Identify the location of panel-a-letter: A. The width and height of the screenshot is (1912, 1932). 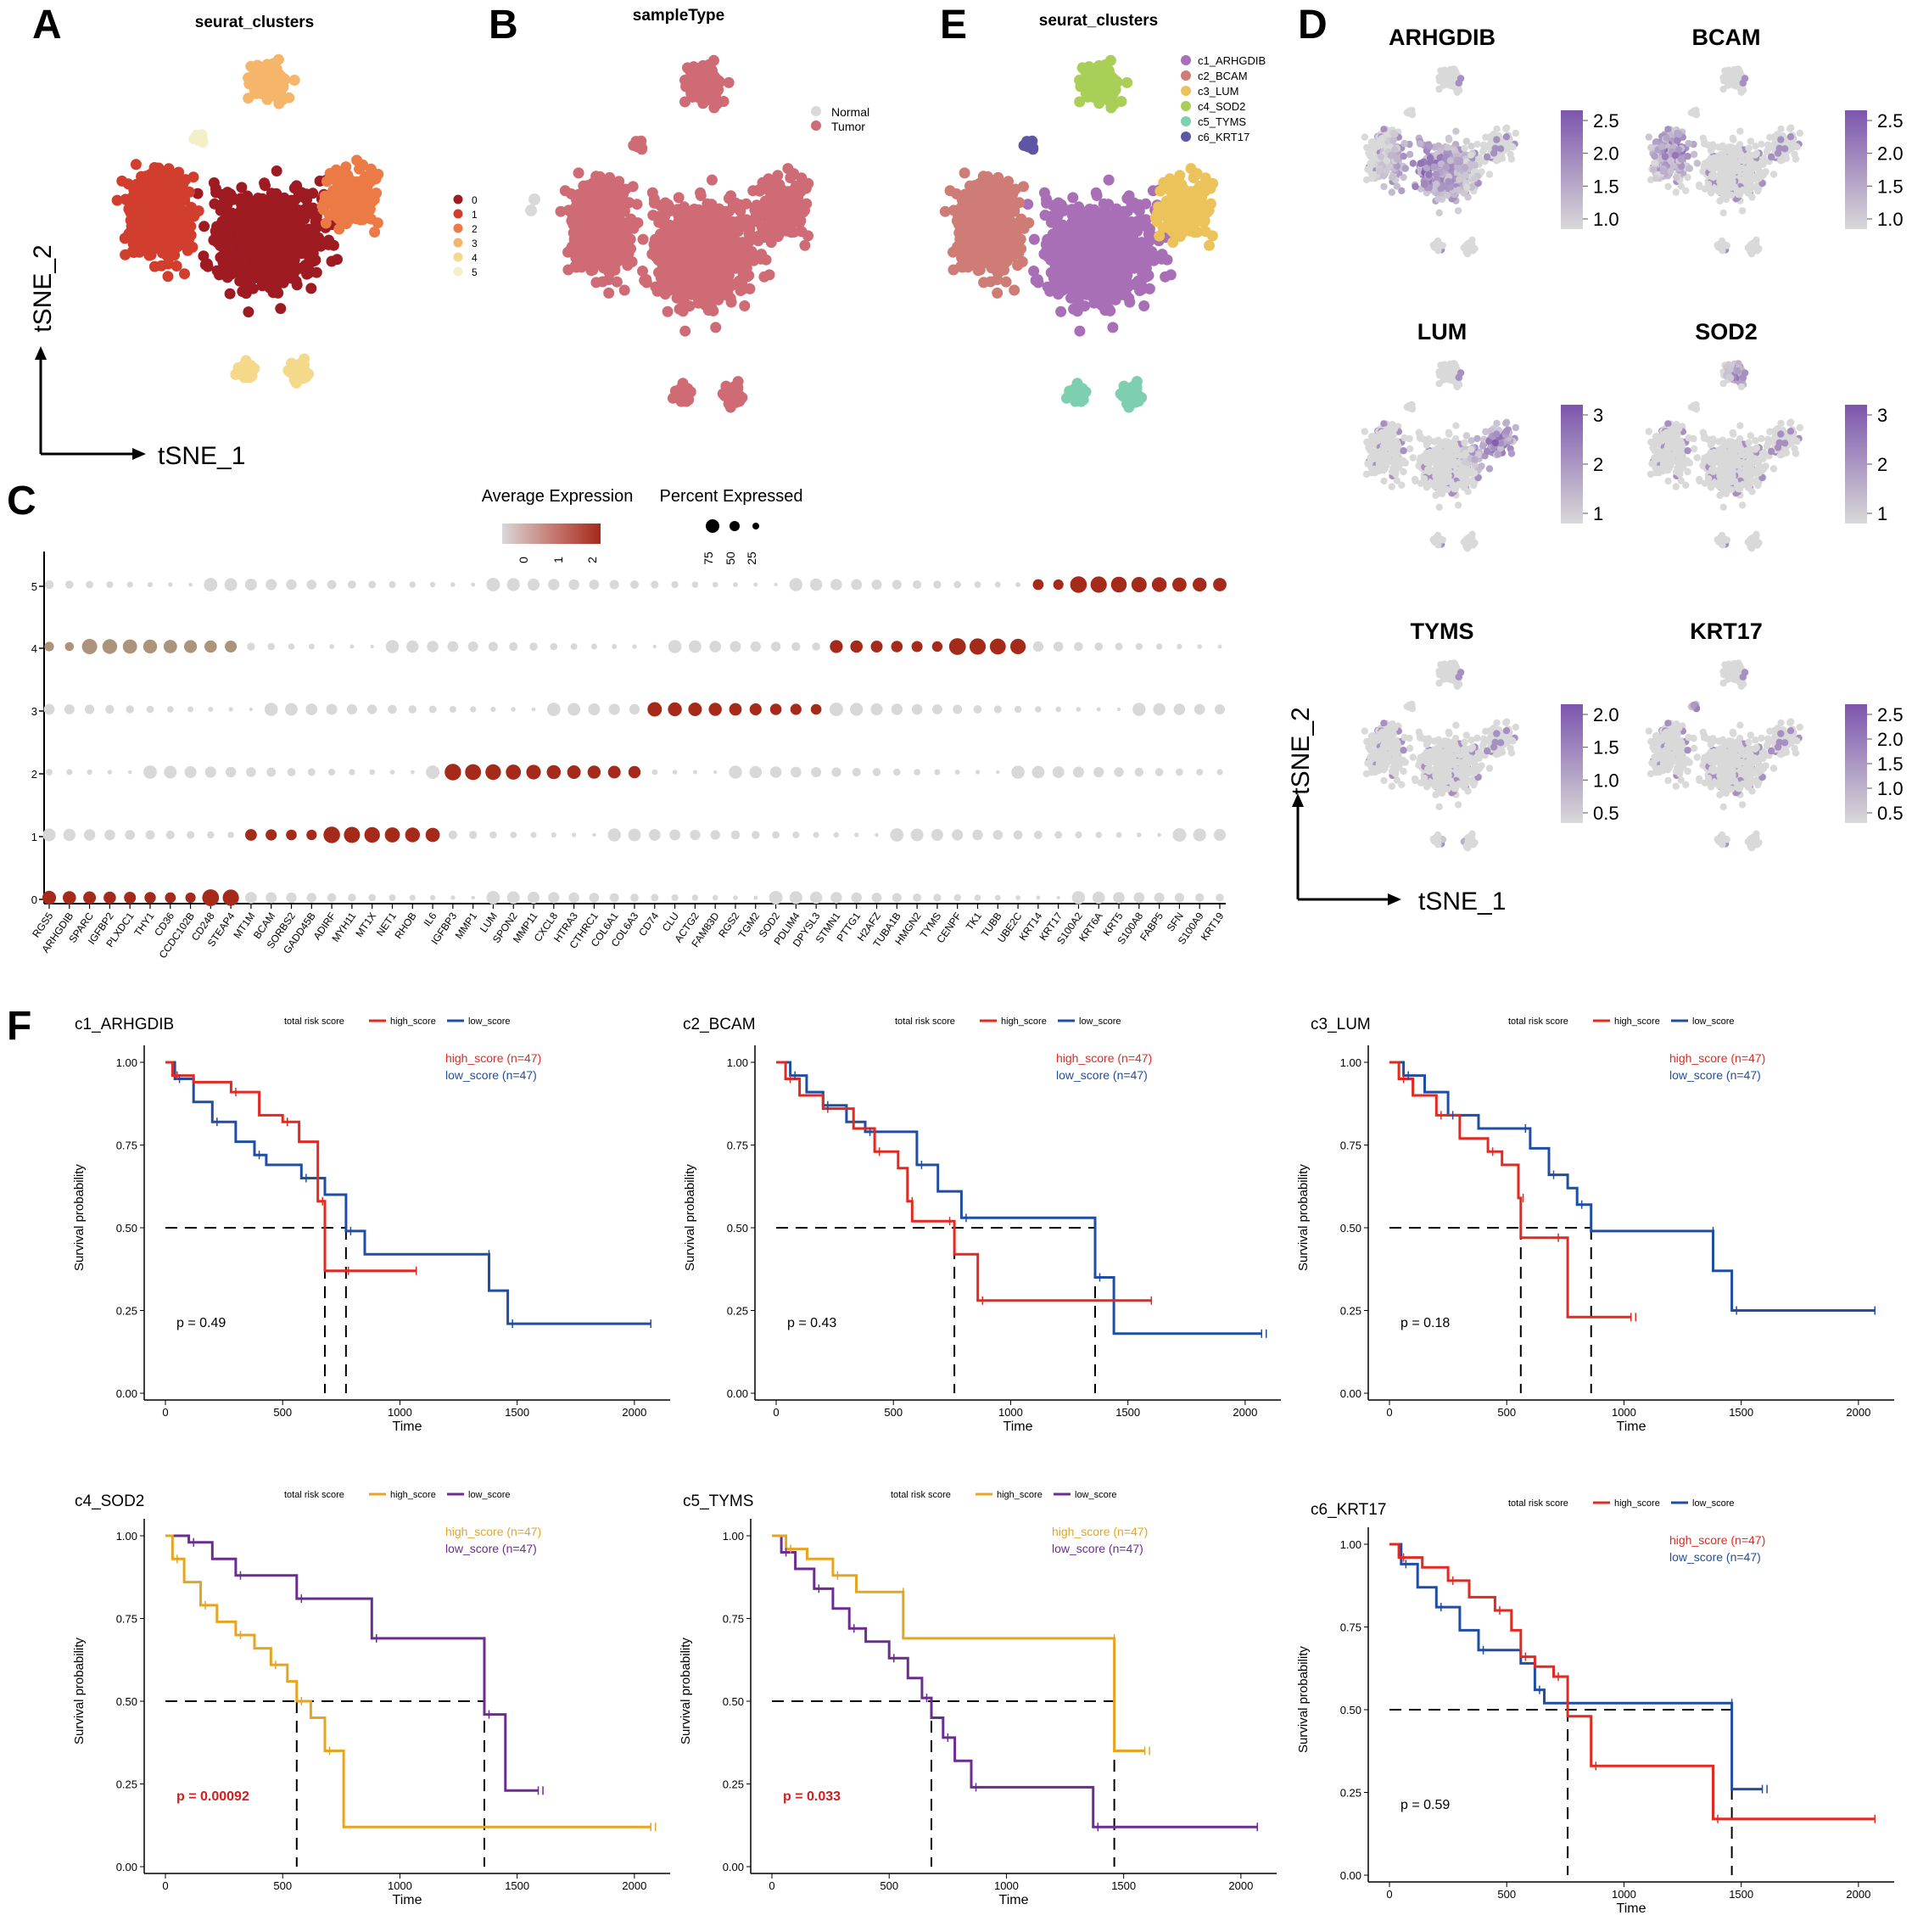
(47, 26).